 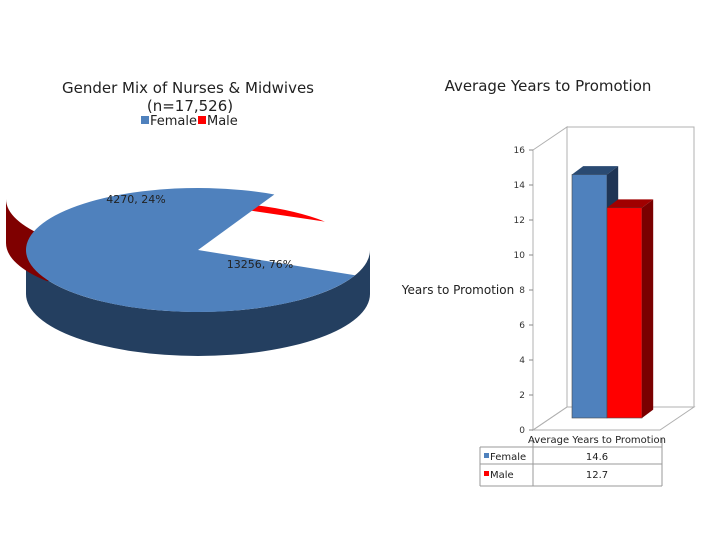 I want to click on legend-label-female: Female, so click(x=173, y=121).